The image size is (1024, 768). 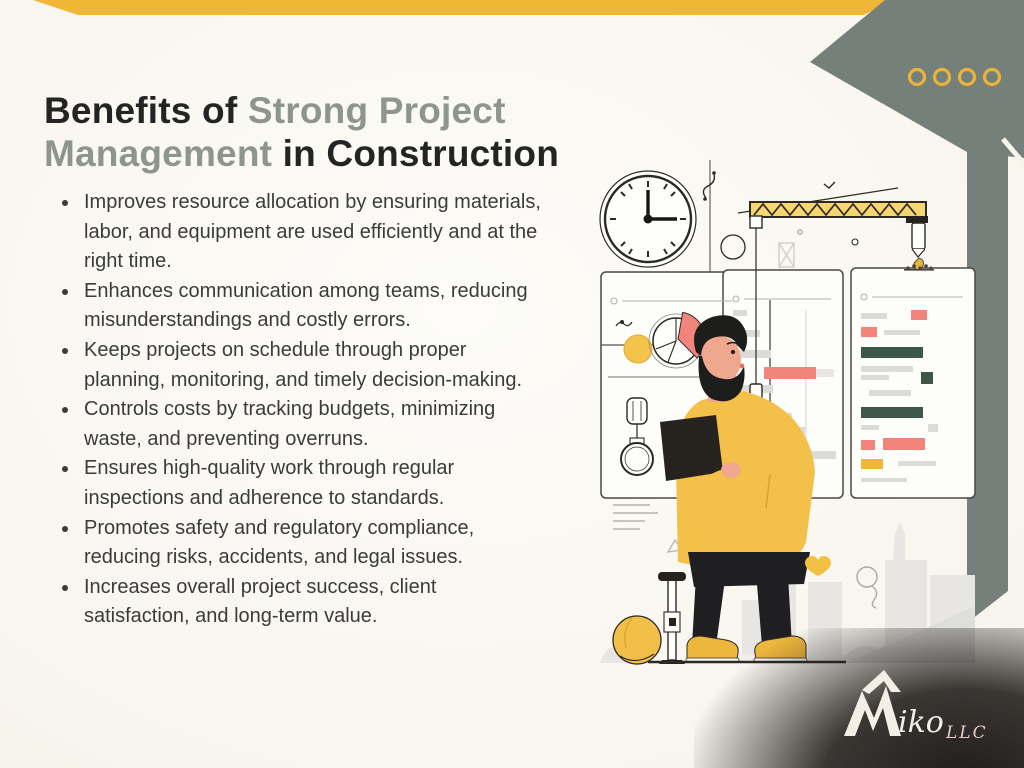 What do you see at coordinates (899, 396) in the screenshot?
I see `task-list-bars` at bounding box center [899, 396].